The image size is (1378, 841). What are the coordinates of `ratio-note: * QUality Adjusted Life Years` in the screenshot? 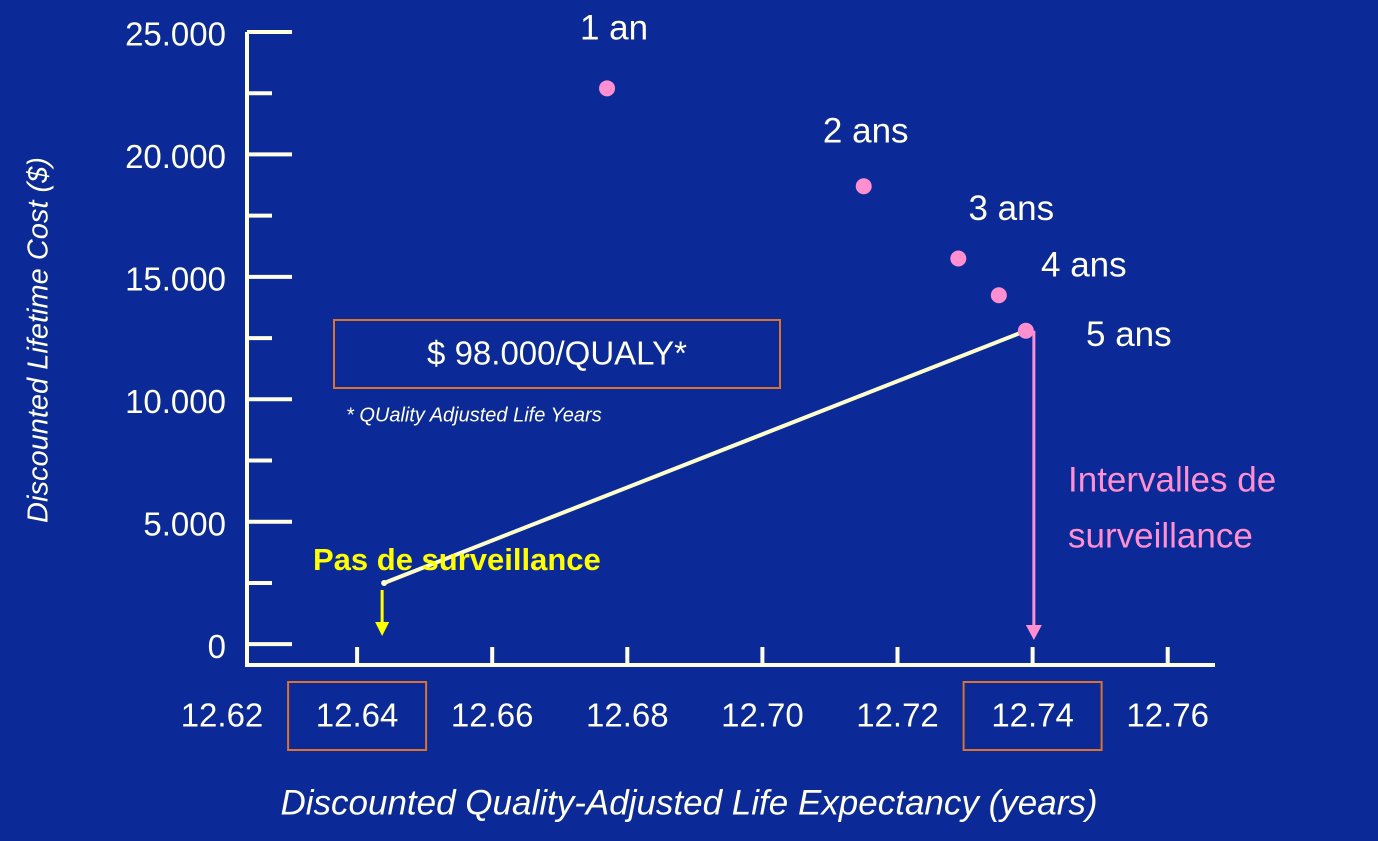 It's located at (474, 415).